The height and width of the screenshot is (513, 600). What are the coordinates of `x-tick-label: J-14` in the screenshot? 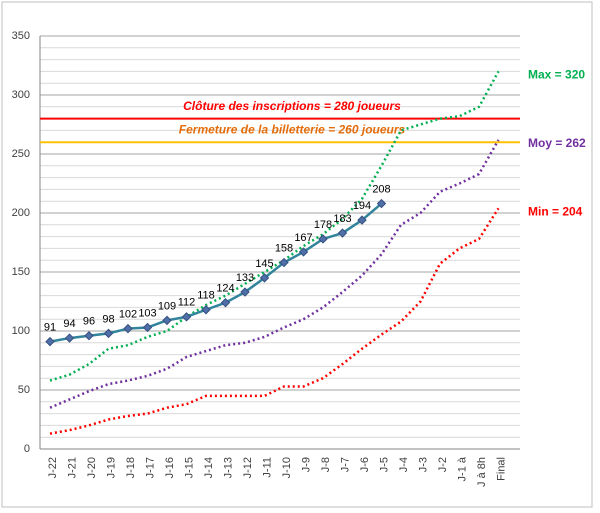 It's located at (209, 467).